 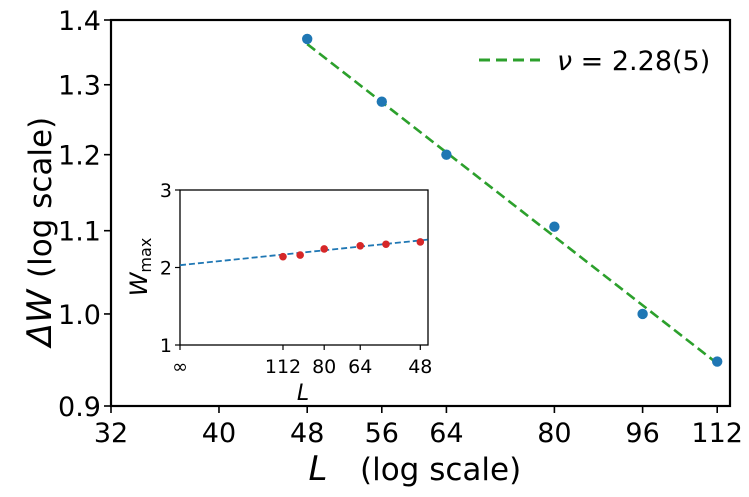 What do you see at coordinates (564, 61) in the screenshot?
I see `legend-label-nu: ν` at bounding box center [564, 61].